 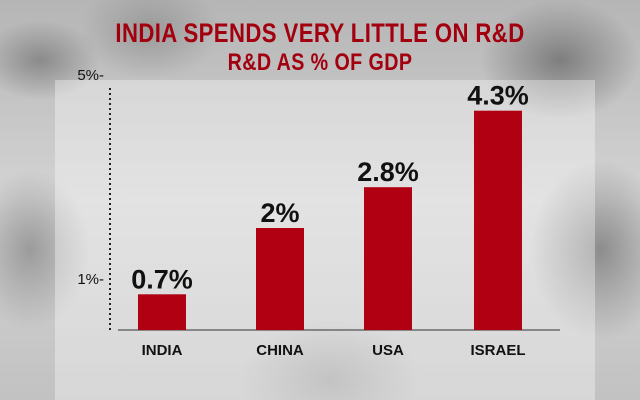 What do you see at coordinates (320, 33) in the screenshot?
I see `chart-title: INDIA SPENDS VERY LITTLE ON R&D` at bounding box center [320, 33].